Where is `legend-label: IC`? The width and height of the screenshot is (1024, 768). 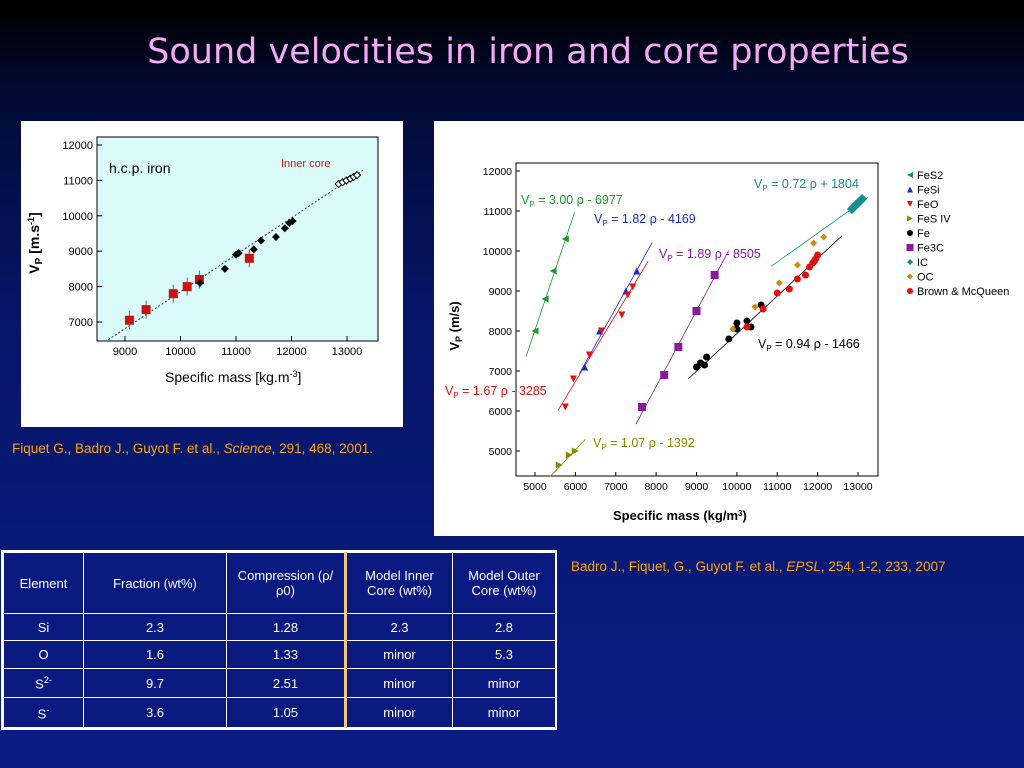 legend-label: IC is located at coordinates (922, 263).